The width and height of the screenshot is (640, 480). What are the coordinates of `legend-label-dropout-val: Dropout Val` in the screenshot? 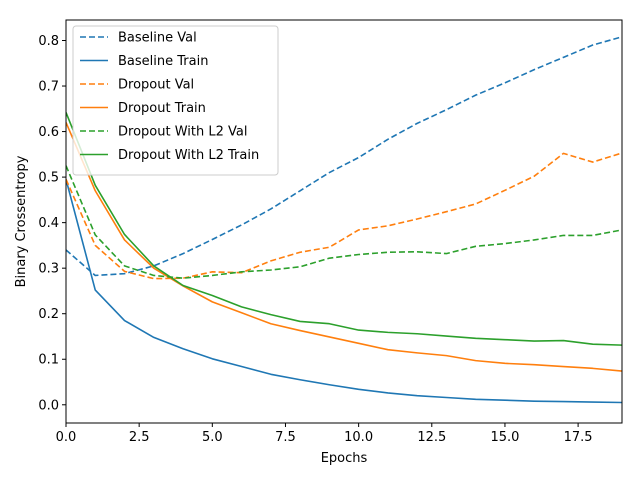 It's located at (156, 85).